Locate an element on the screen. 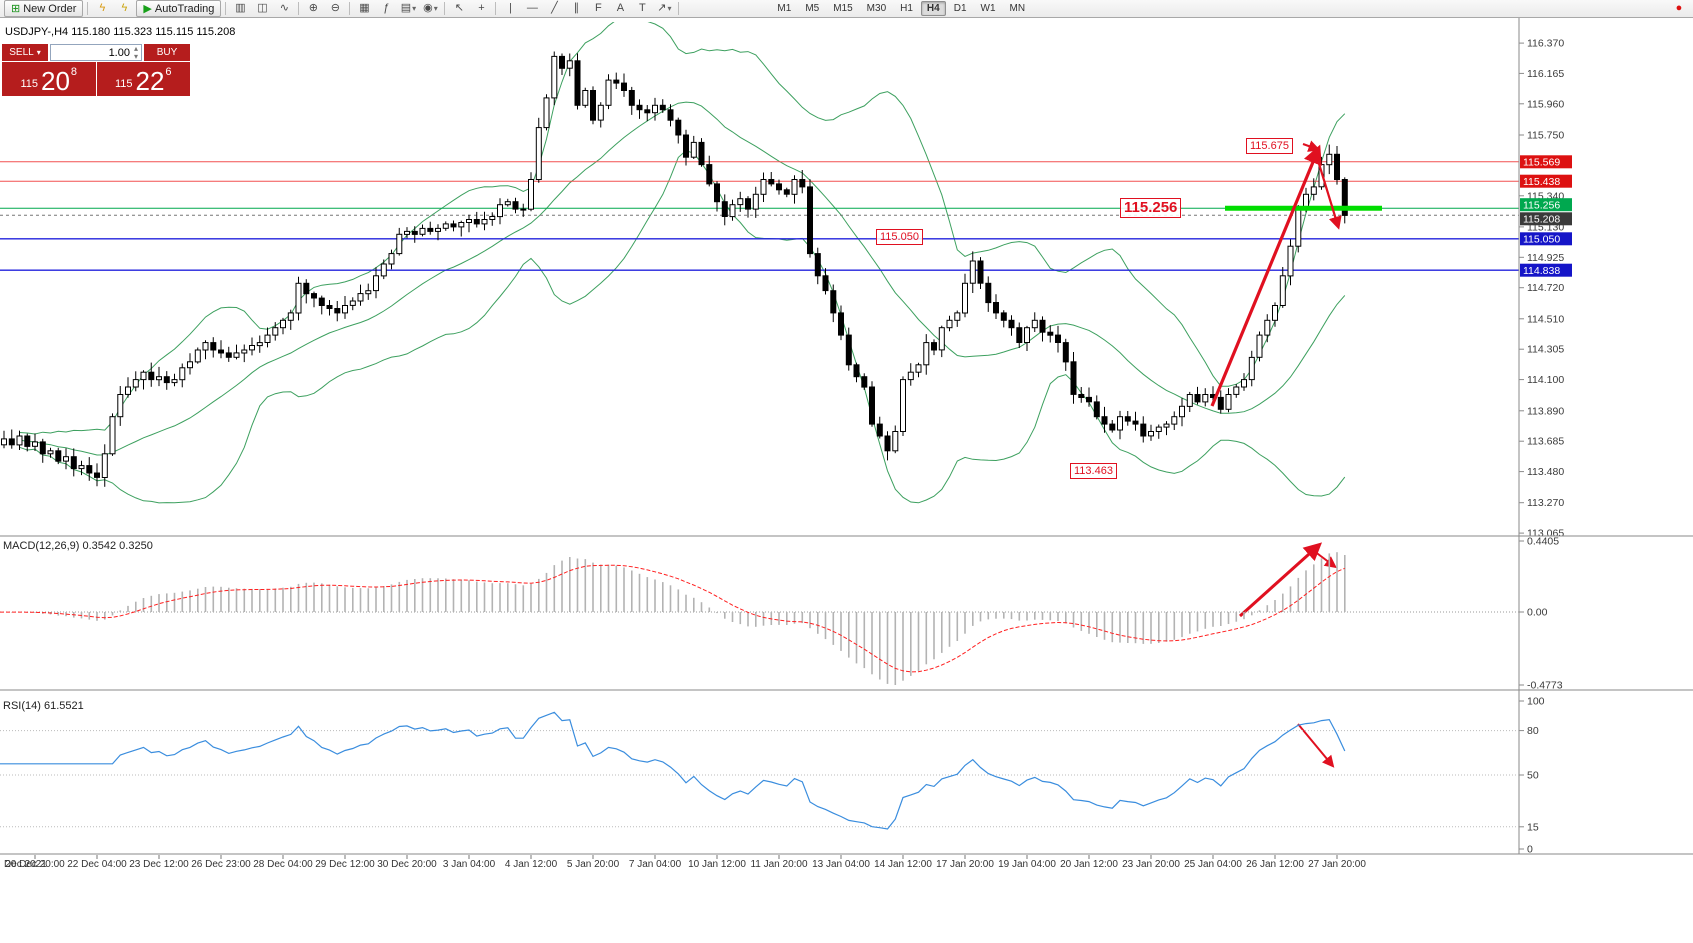 The height and width of the screenshot is (943, 1693). svg-text: 0.4405 is located at coordinates (1543, 542).